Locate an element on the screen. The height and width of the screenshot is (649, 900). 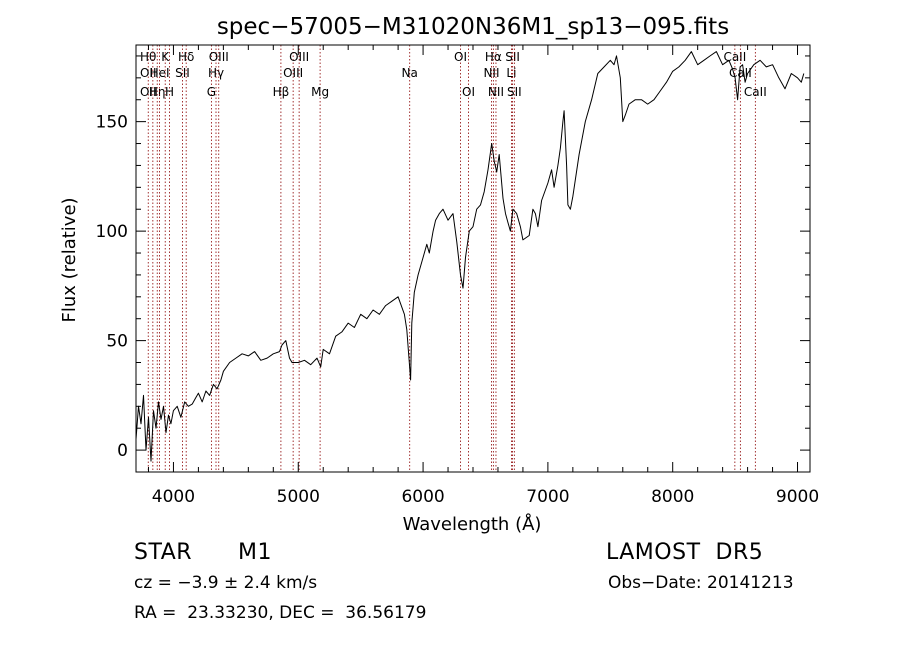
line-label: Mg is located at coordinates (320, 92).